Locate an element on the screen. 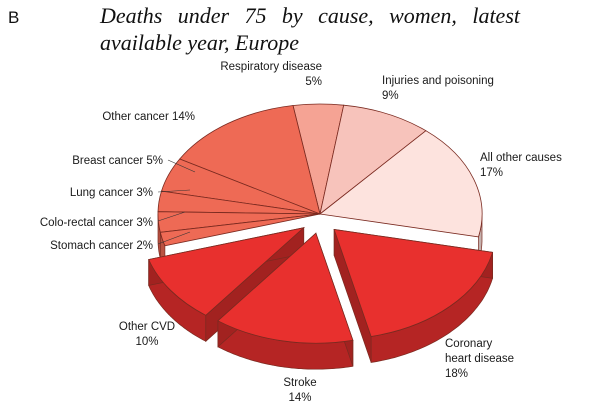  pie-slice-coronary-heart-disease is located at coordinates (413, 295).